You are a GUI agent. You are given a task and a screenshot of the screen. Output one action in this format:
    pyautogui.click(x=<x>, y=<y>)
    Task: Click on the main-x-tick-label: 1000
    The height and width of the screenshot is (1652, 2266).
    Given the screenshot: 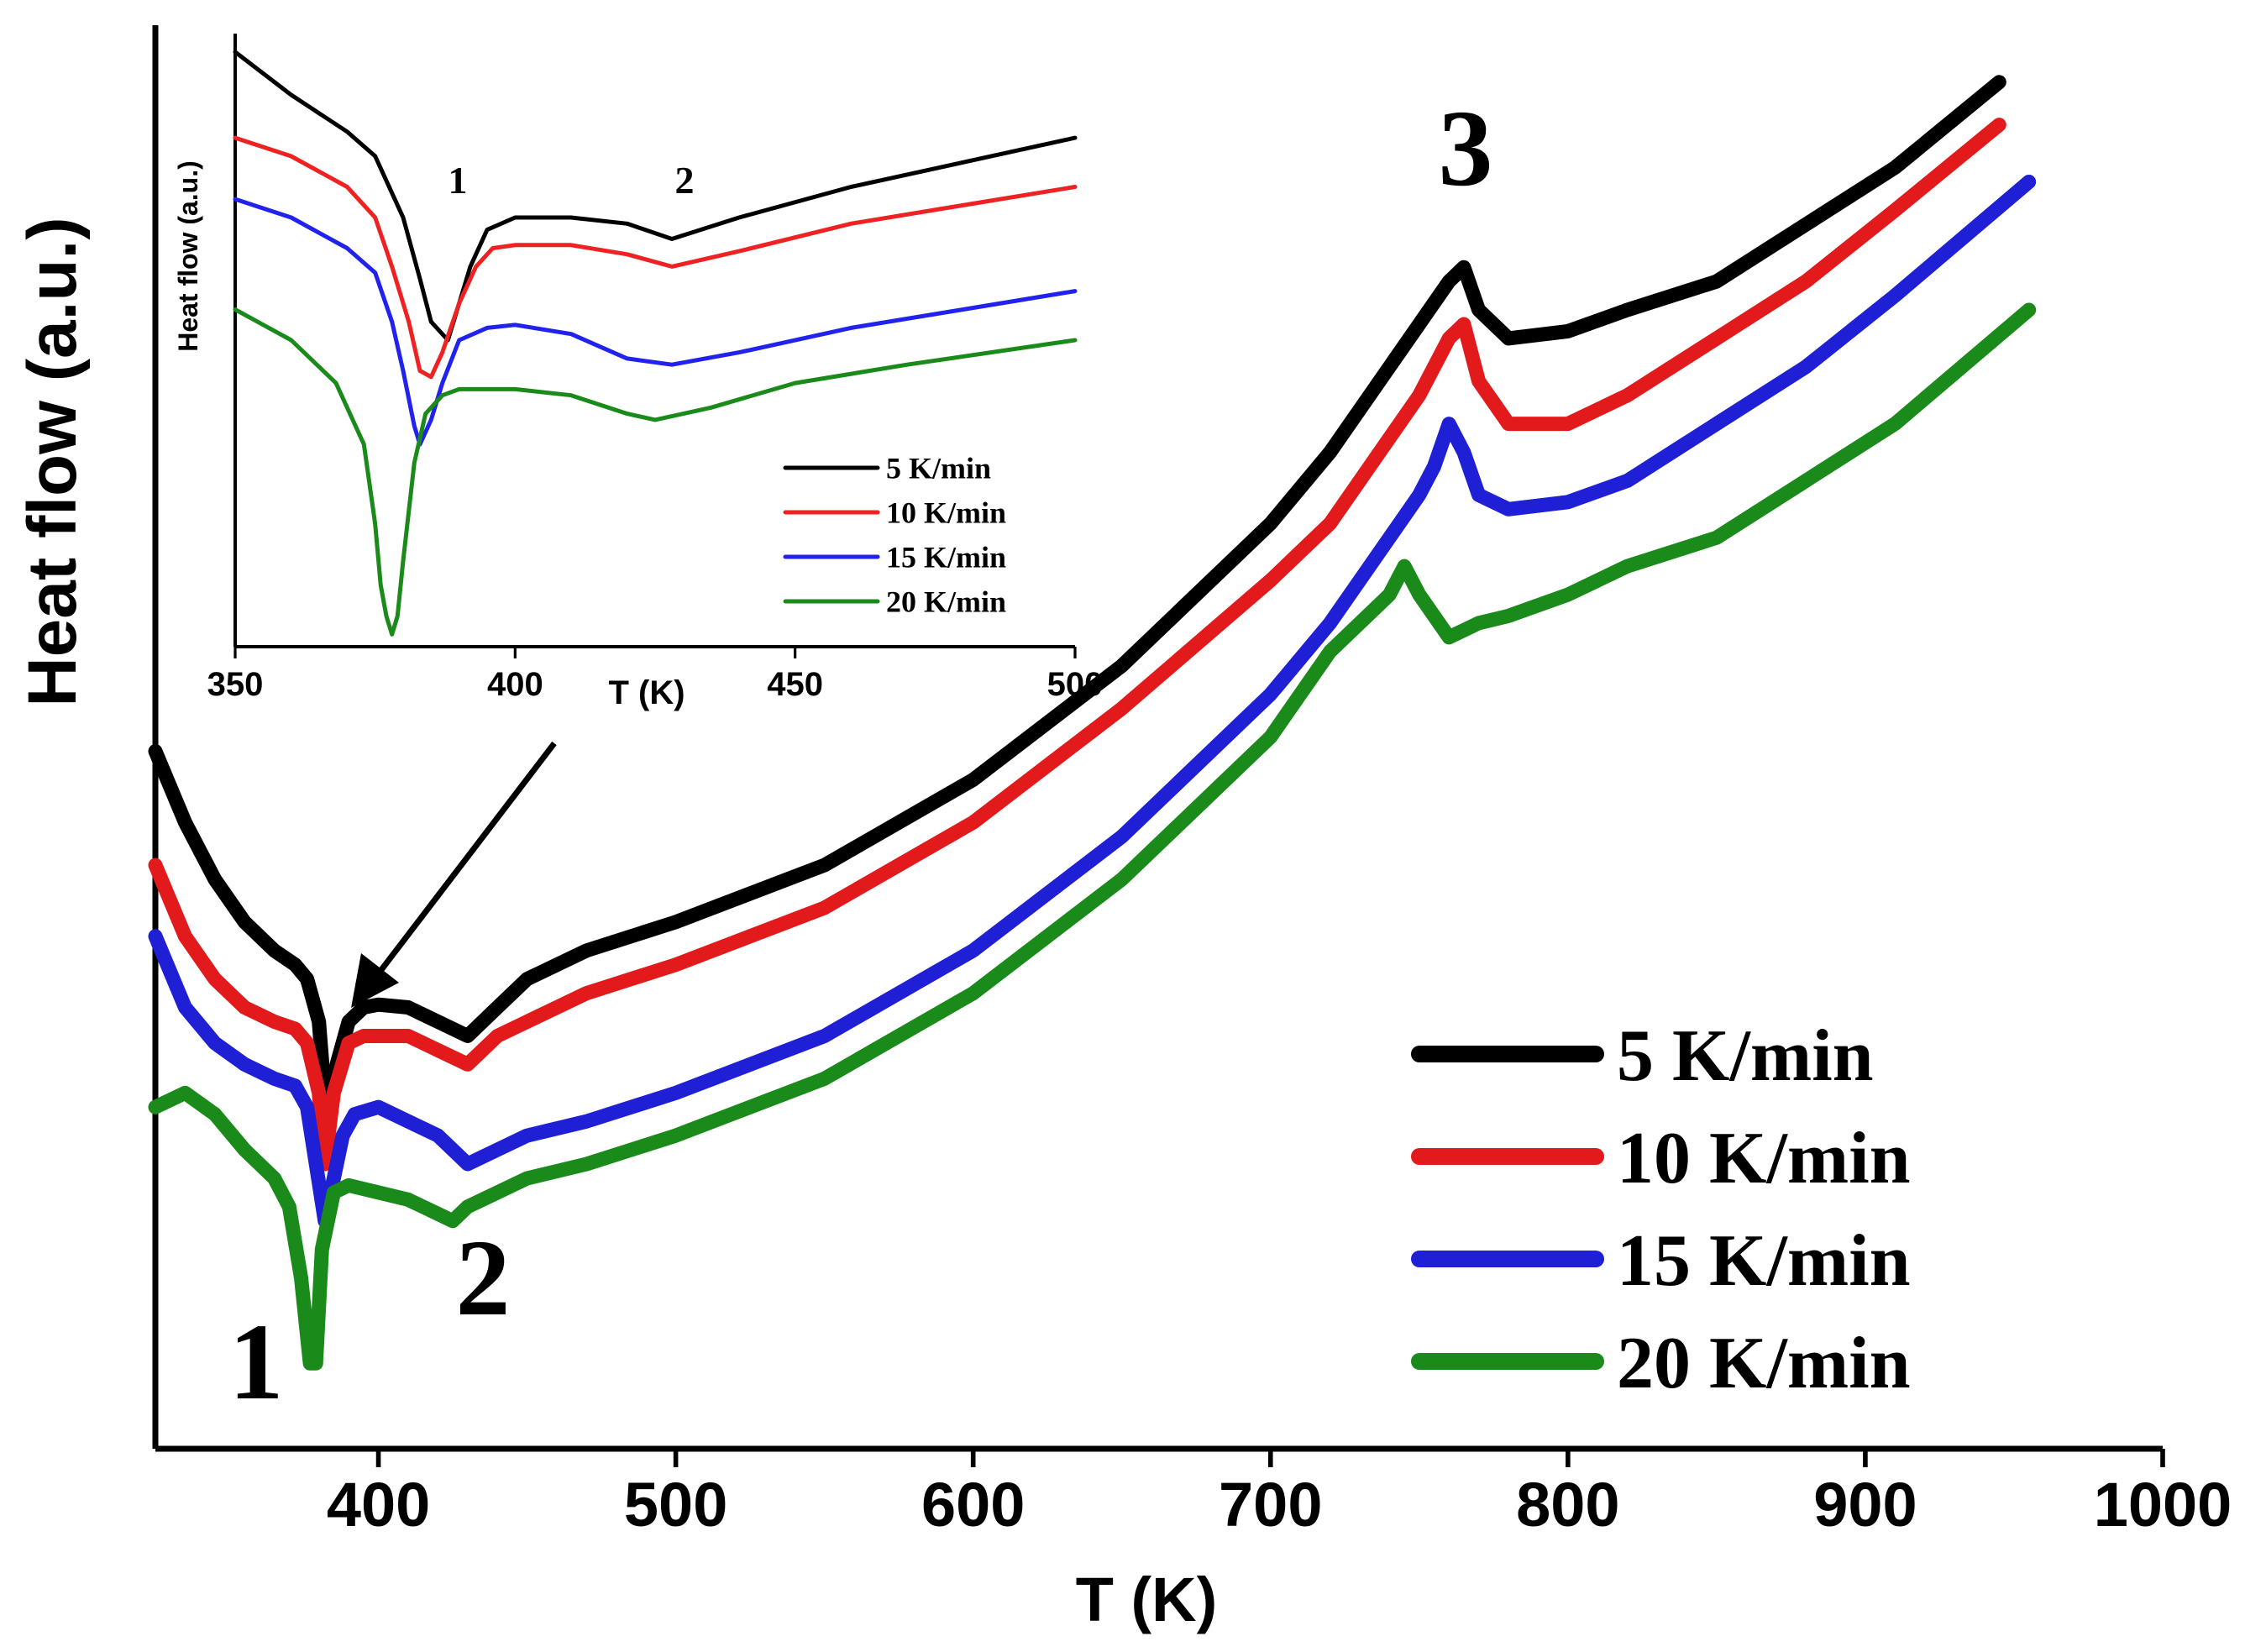 What is the action you would take?
    pyautogui.click(x=2163, y=1504)
    